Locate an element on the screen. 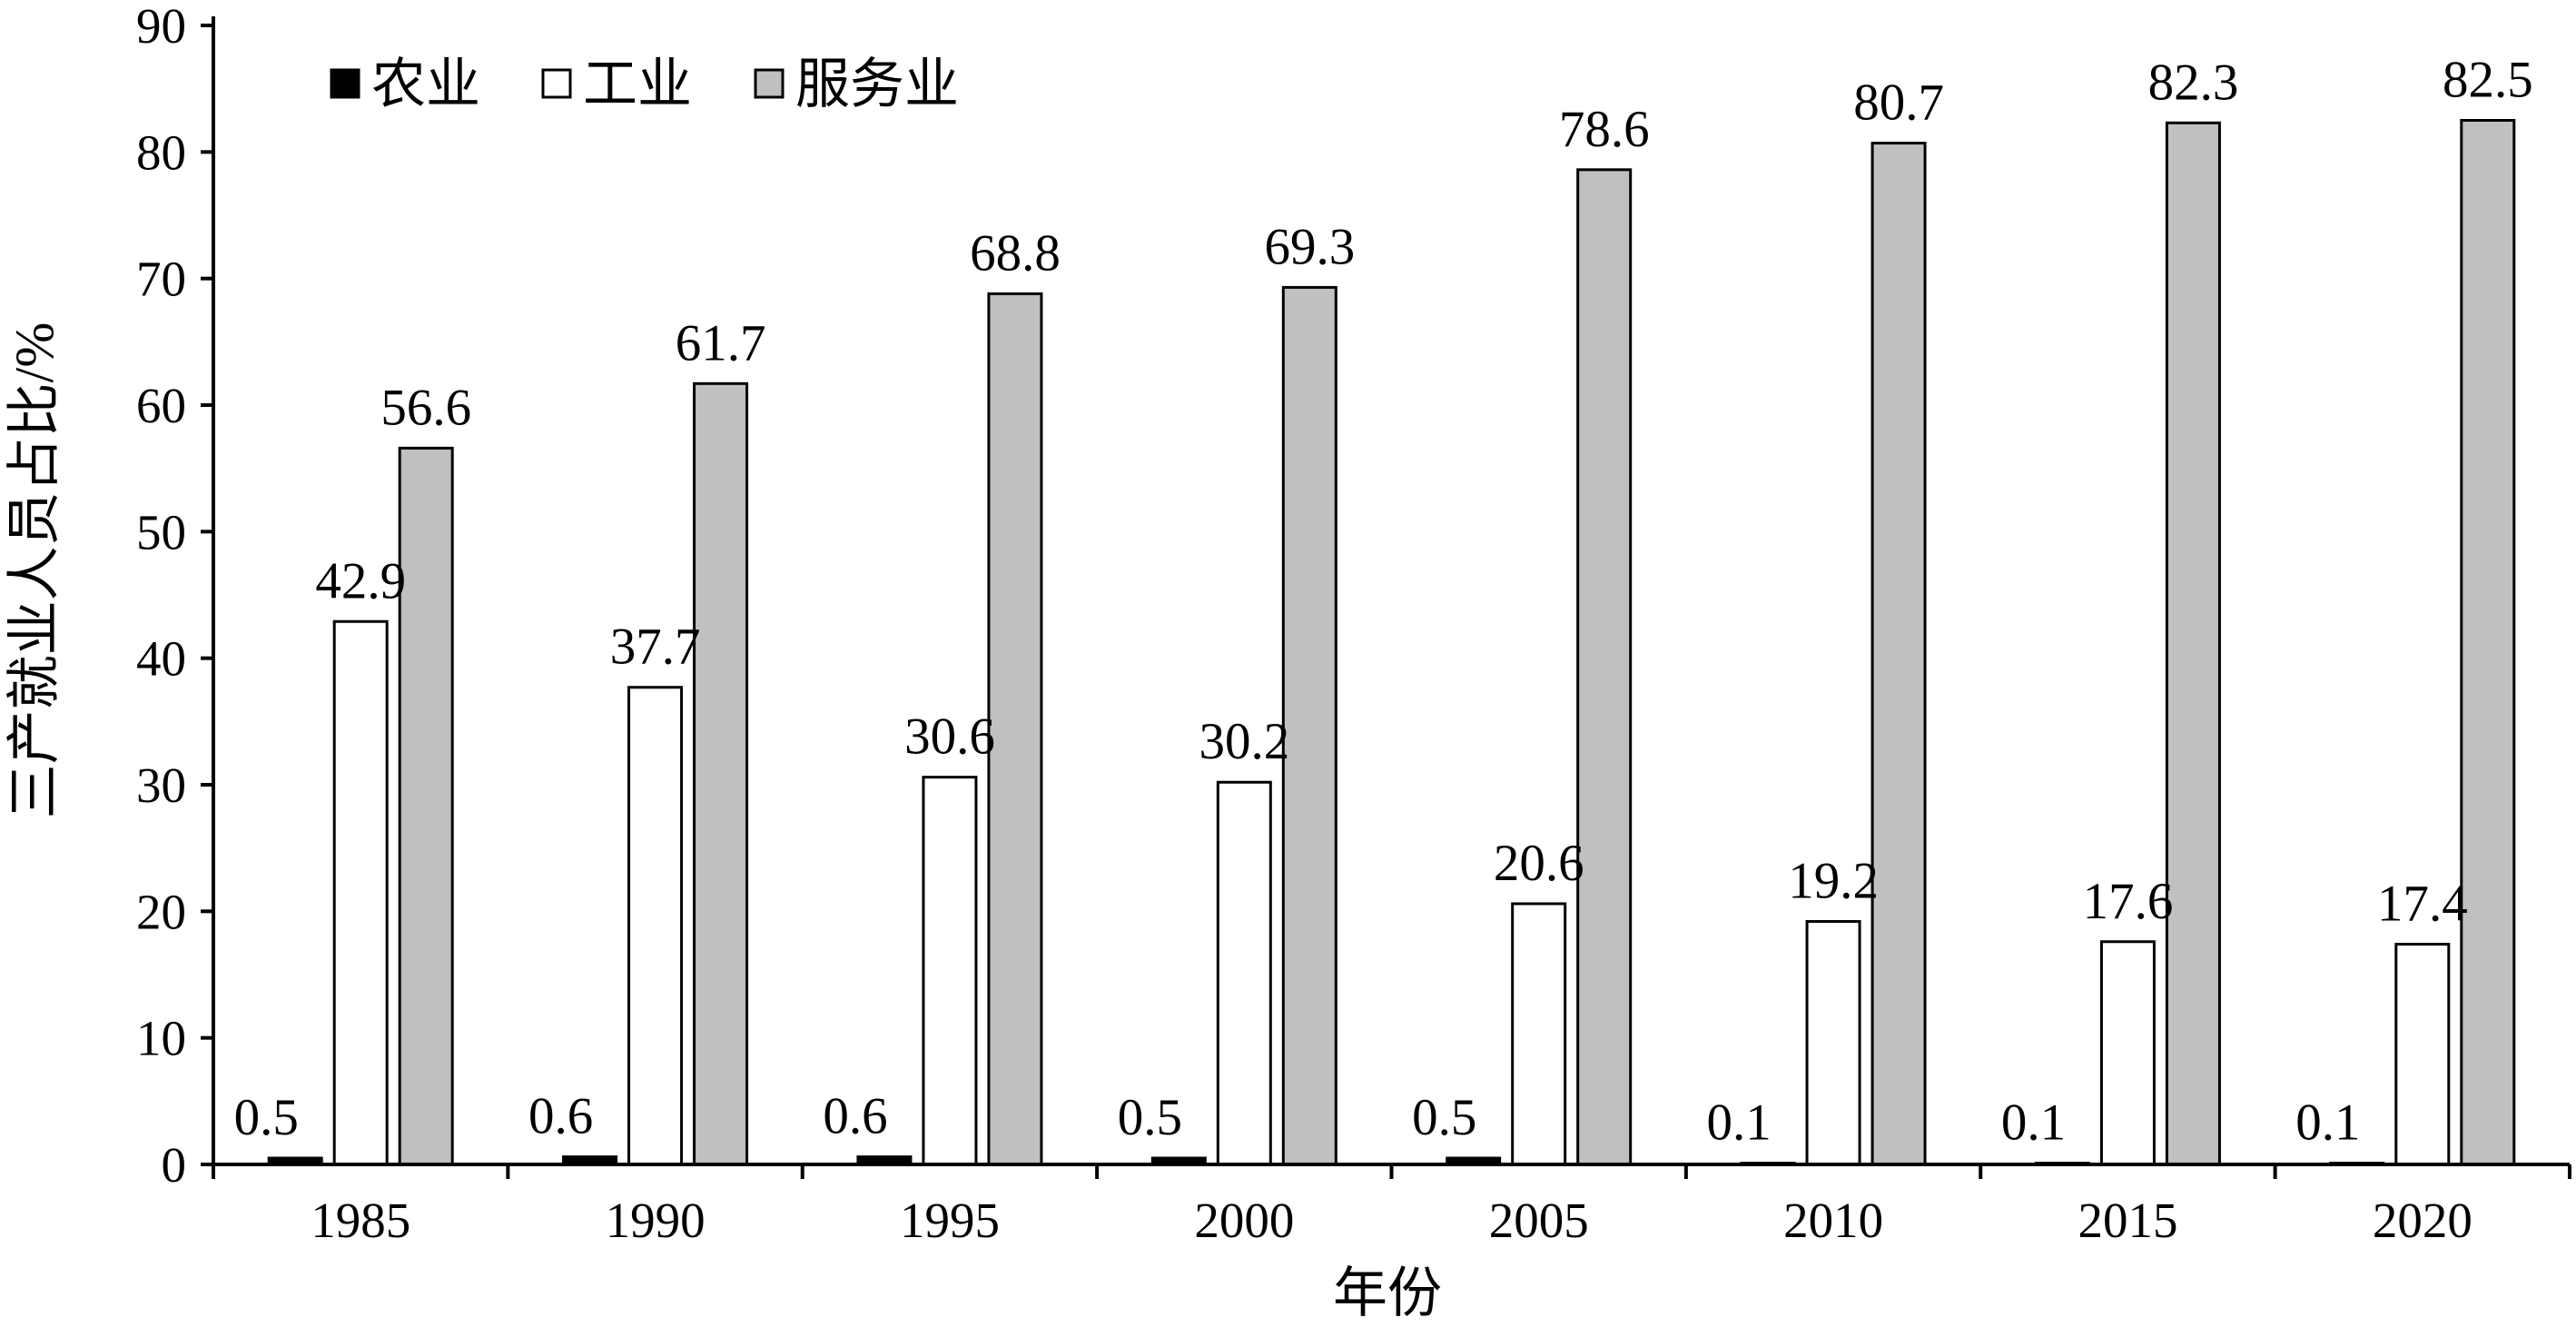  data-label-s0-2010: 0.1 is located at coordinates (1738, 1123).